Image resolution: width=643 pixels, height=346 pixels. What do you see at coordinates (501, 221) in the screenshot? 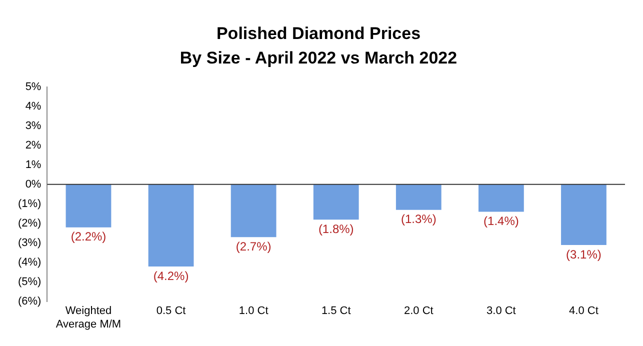
I see `data-label: (1.4%)` at bounding box center [501, 221].